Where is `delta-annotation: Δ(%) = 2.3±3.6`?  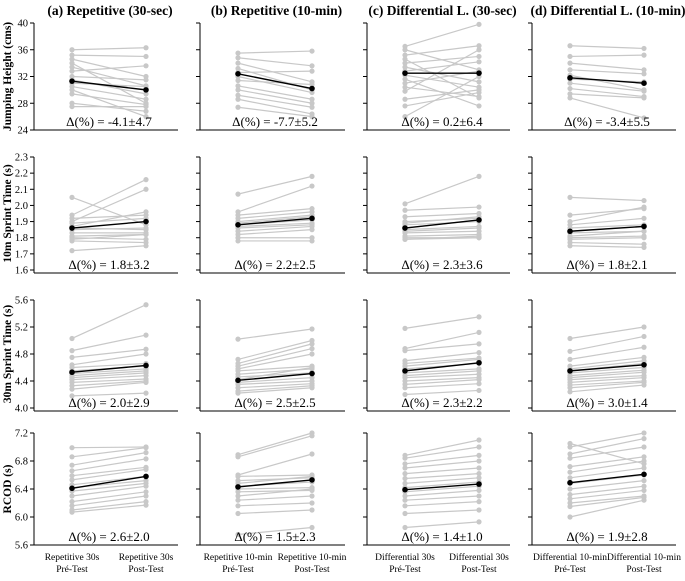 delta-annotation: Δ(%) = 2.3±3.6 is located at coordinates (442, 264).